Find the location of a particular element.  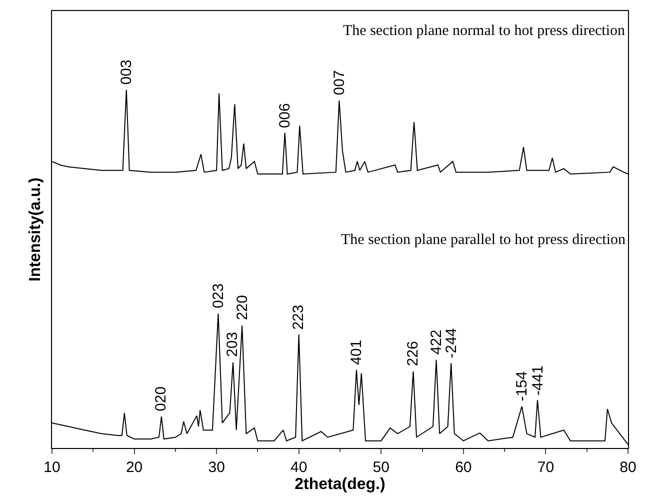

x-tick-label: 20 is located at coordinates (134, 467).